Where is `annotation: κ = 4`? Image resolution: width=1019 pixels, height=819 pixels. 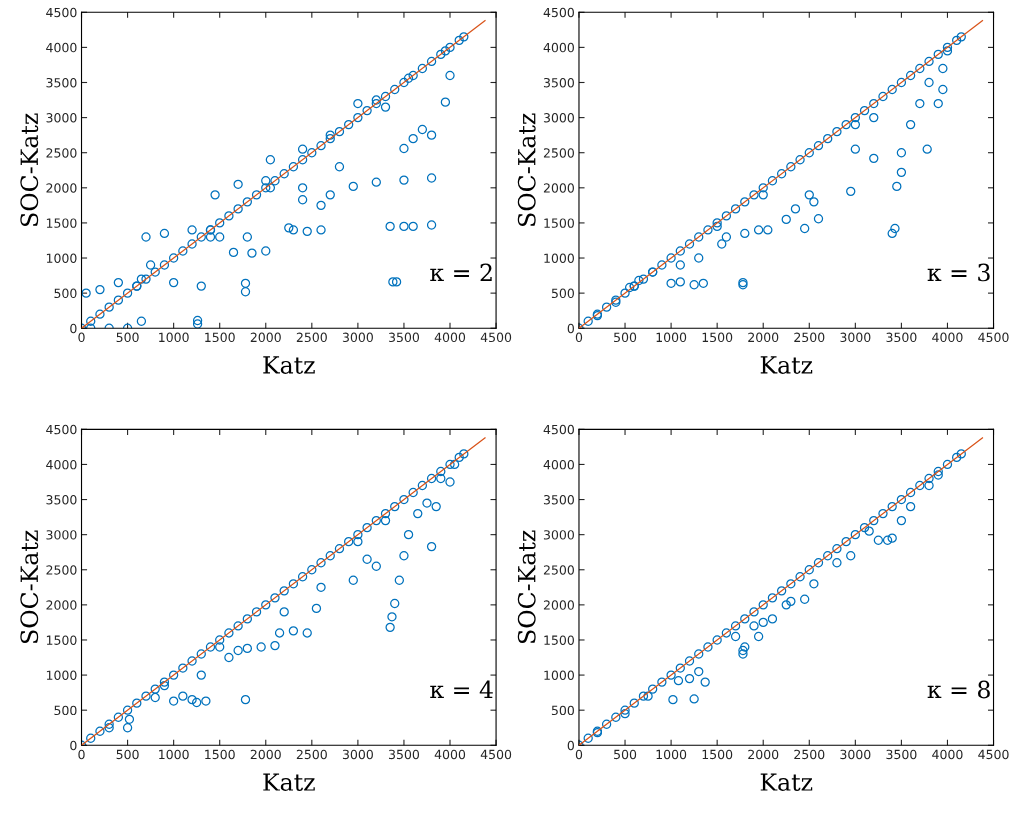 annotation: κ = 4 is located at coordinates (461, 689).